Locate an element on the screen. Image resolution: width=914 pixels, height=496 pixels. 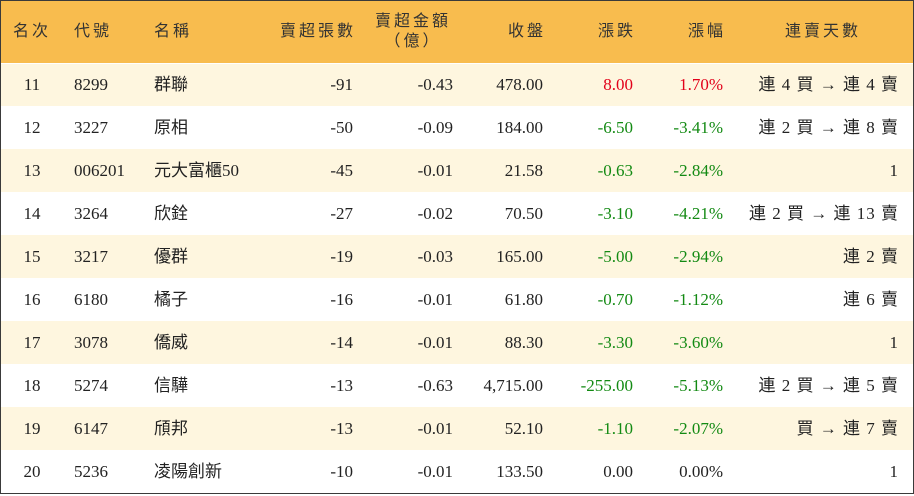
sell-volume-cell: -13 is located at coordinates (341, 428).